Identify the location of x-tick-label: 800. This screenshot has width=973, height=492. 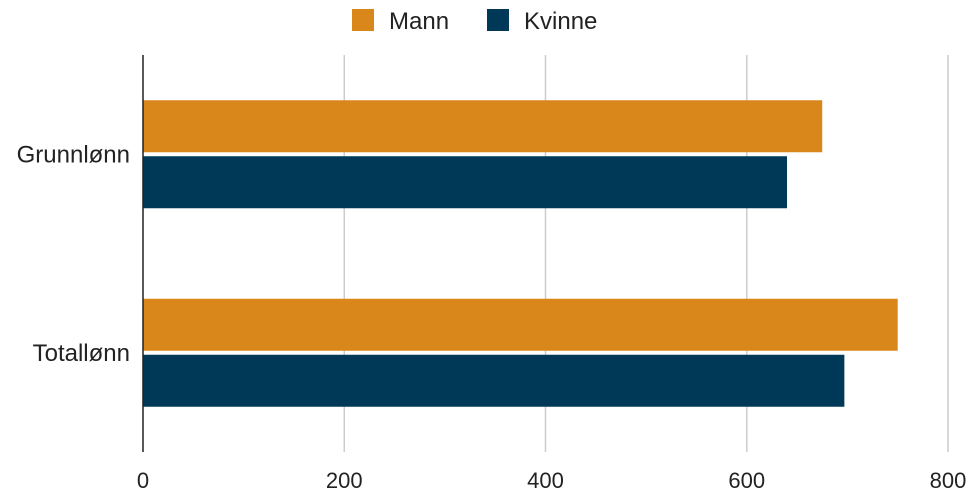
(948, 480).